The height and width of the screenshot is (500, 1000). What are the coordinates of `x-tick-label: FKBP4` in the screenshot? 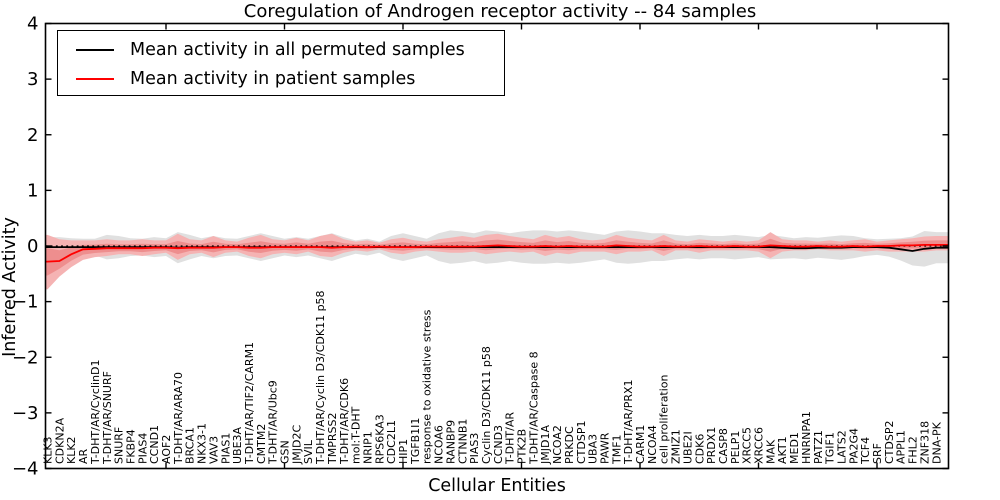 It's located at (130, 446).